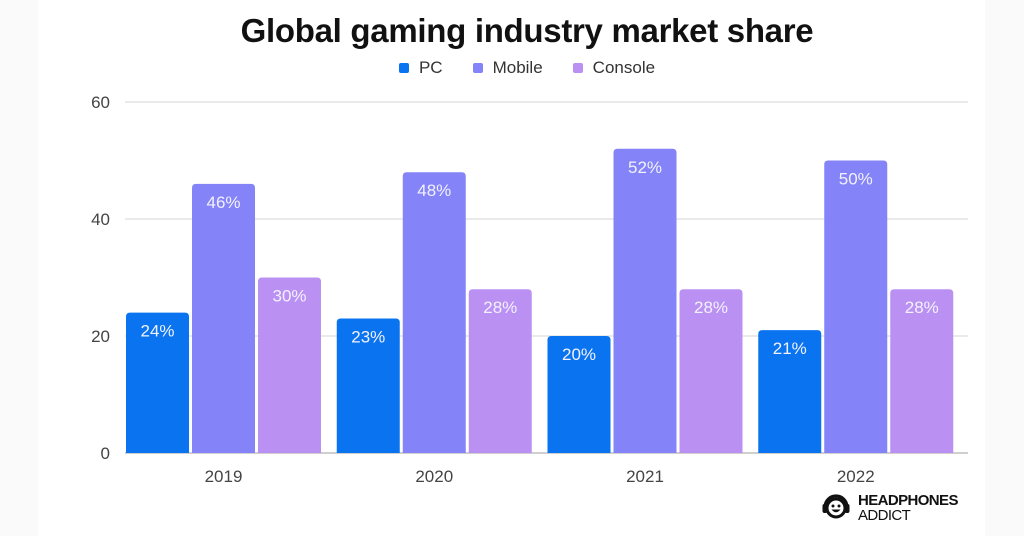 The width and height of the screenshot is (1024, 536). What do you see at coordinates (105, 453) in the screenshot?
I see `y-tick-label: 0` at bounding box center [105, 453].